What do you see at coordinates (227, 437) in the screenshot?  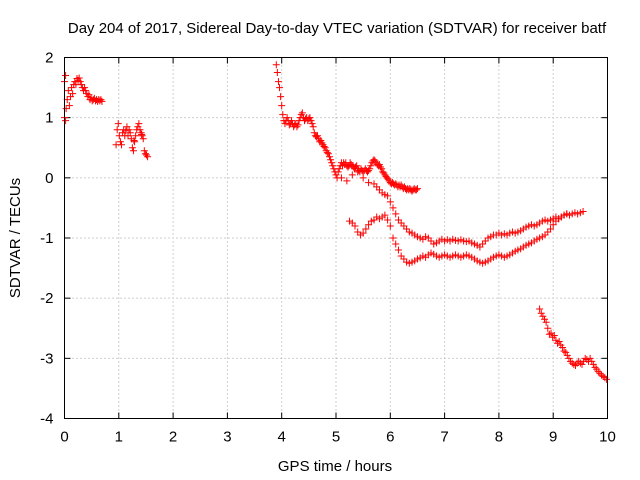 I see `x-tick-label: 3` at bounding box center [227, 437].